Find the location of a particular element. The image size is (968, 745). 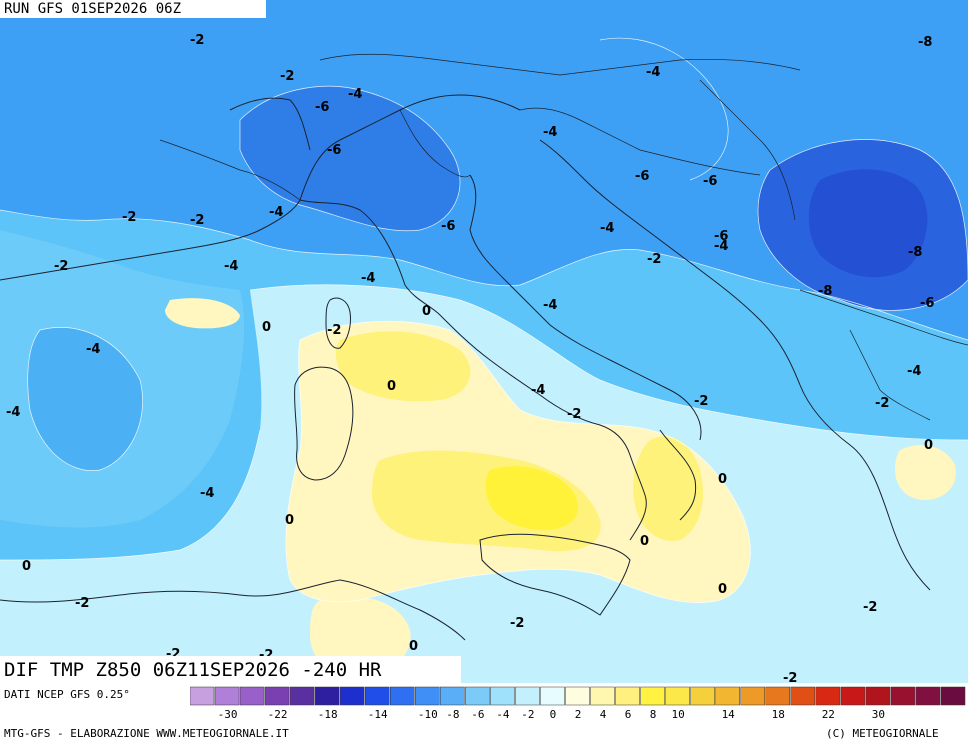

colorbar-tick-label: 4 is located at coordinates (603, 714).